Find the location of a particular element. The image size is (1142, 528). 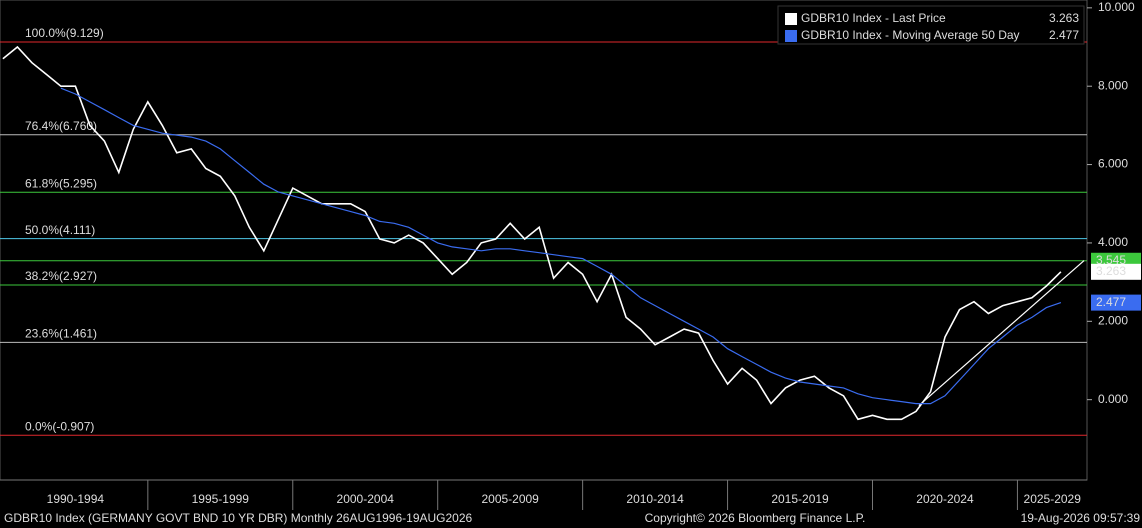

last-value-label: 3.263 is located at coordinates (1111, 271).